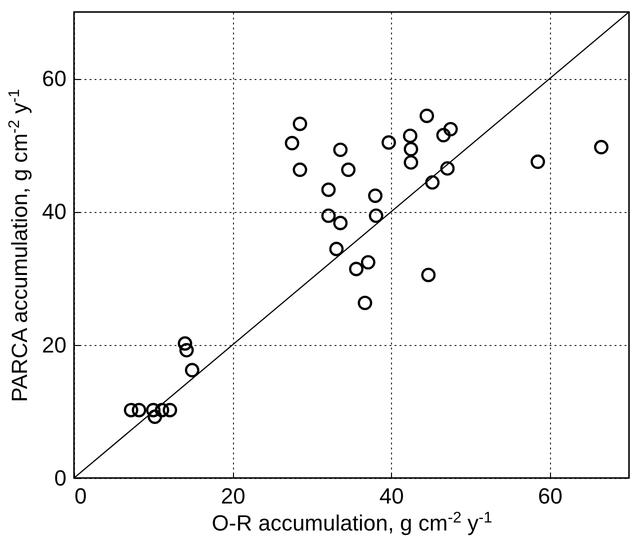 This screenshot has width=633, height=540. What do you see at coordinates (54, 211) in the screenshot?
I see `y-tick-label: 40` at bounding box center [54, 211].